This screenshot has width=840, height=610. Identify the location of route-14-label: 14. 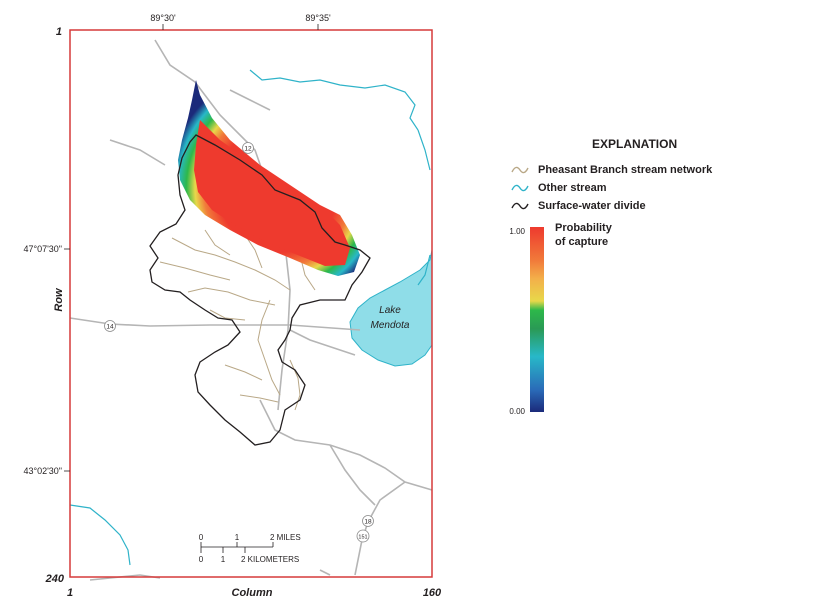
(110, 327).